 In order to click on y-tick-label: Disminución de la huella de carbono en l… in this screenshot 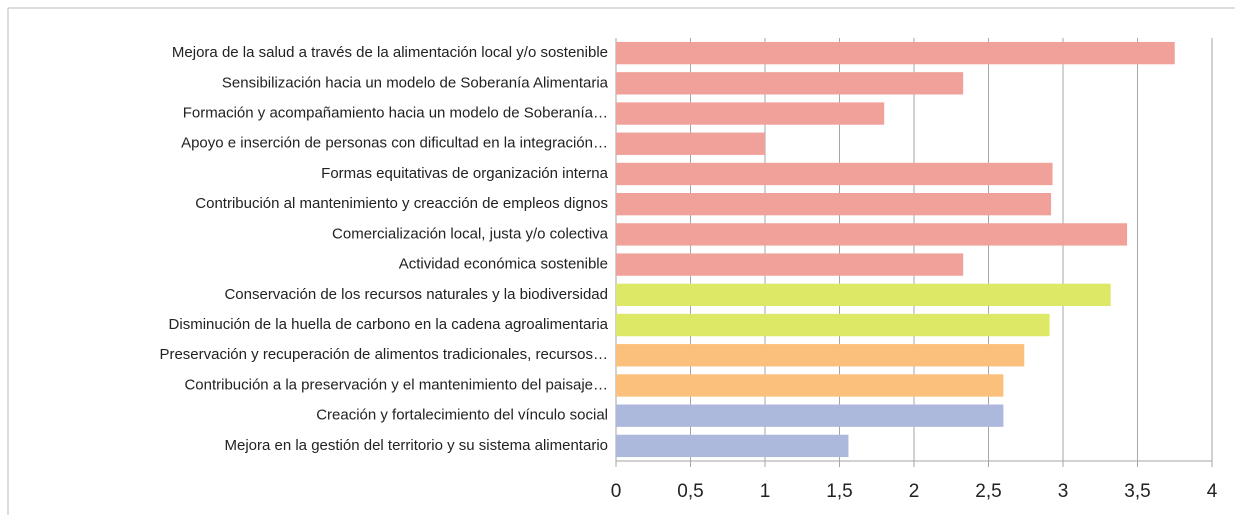, I will do `click(389, 324)`.